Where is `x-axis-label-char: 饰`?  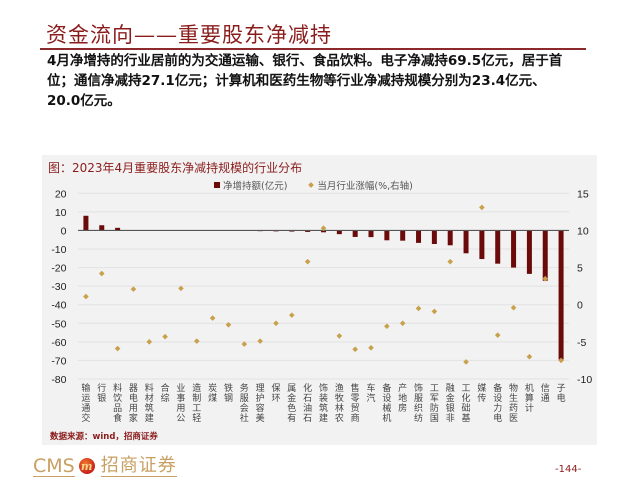 x-axis-label-char: 饰 is located at coordinates (323, 389).